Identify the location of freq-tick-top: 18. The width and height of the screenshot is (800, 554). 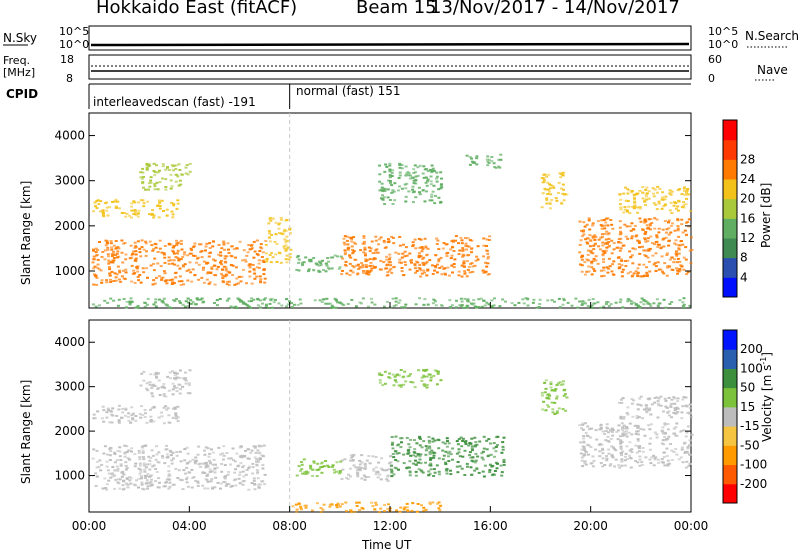
(67, 59).